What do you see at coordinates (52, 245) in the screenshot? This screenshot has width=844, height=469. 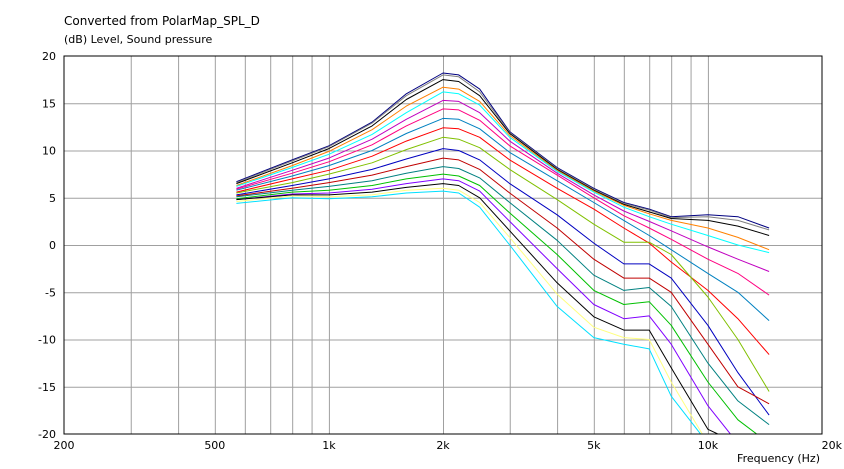 I see `y-tick-label: 0` at bounding box center [52, 245].